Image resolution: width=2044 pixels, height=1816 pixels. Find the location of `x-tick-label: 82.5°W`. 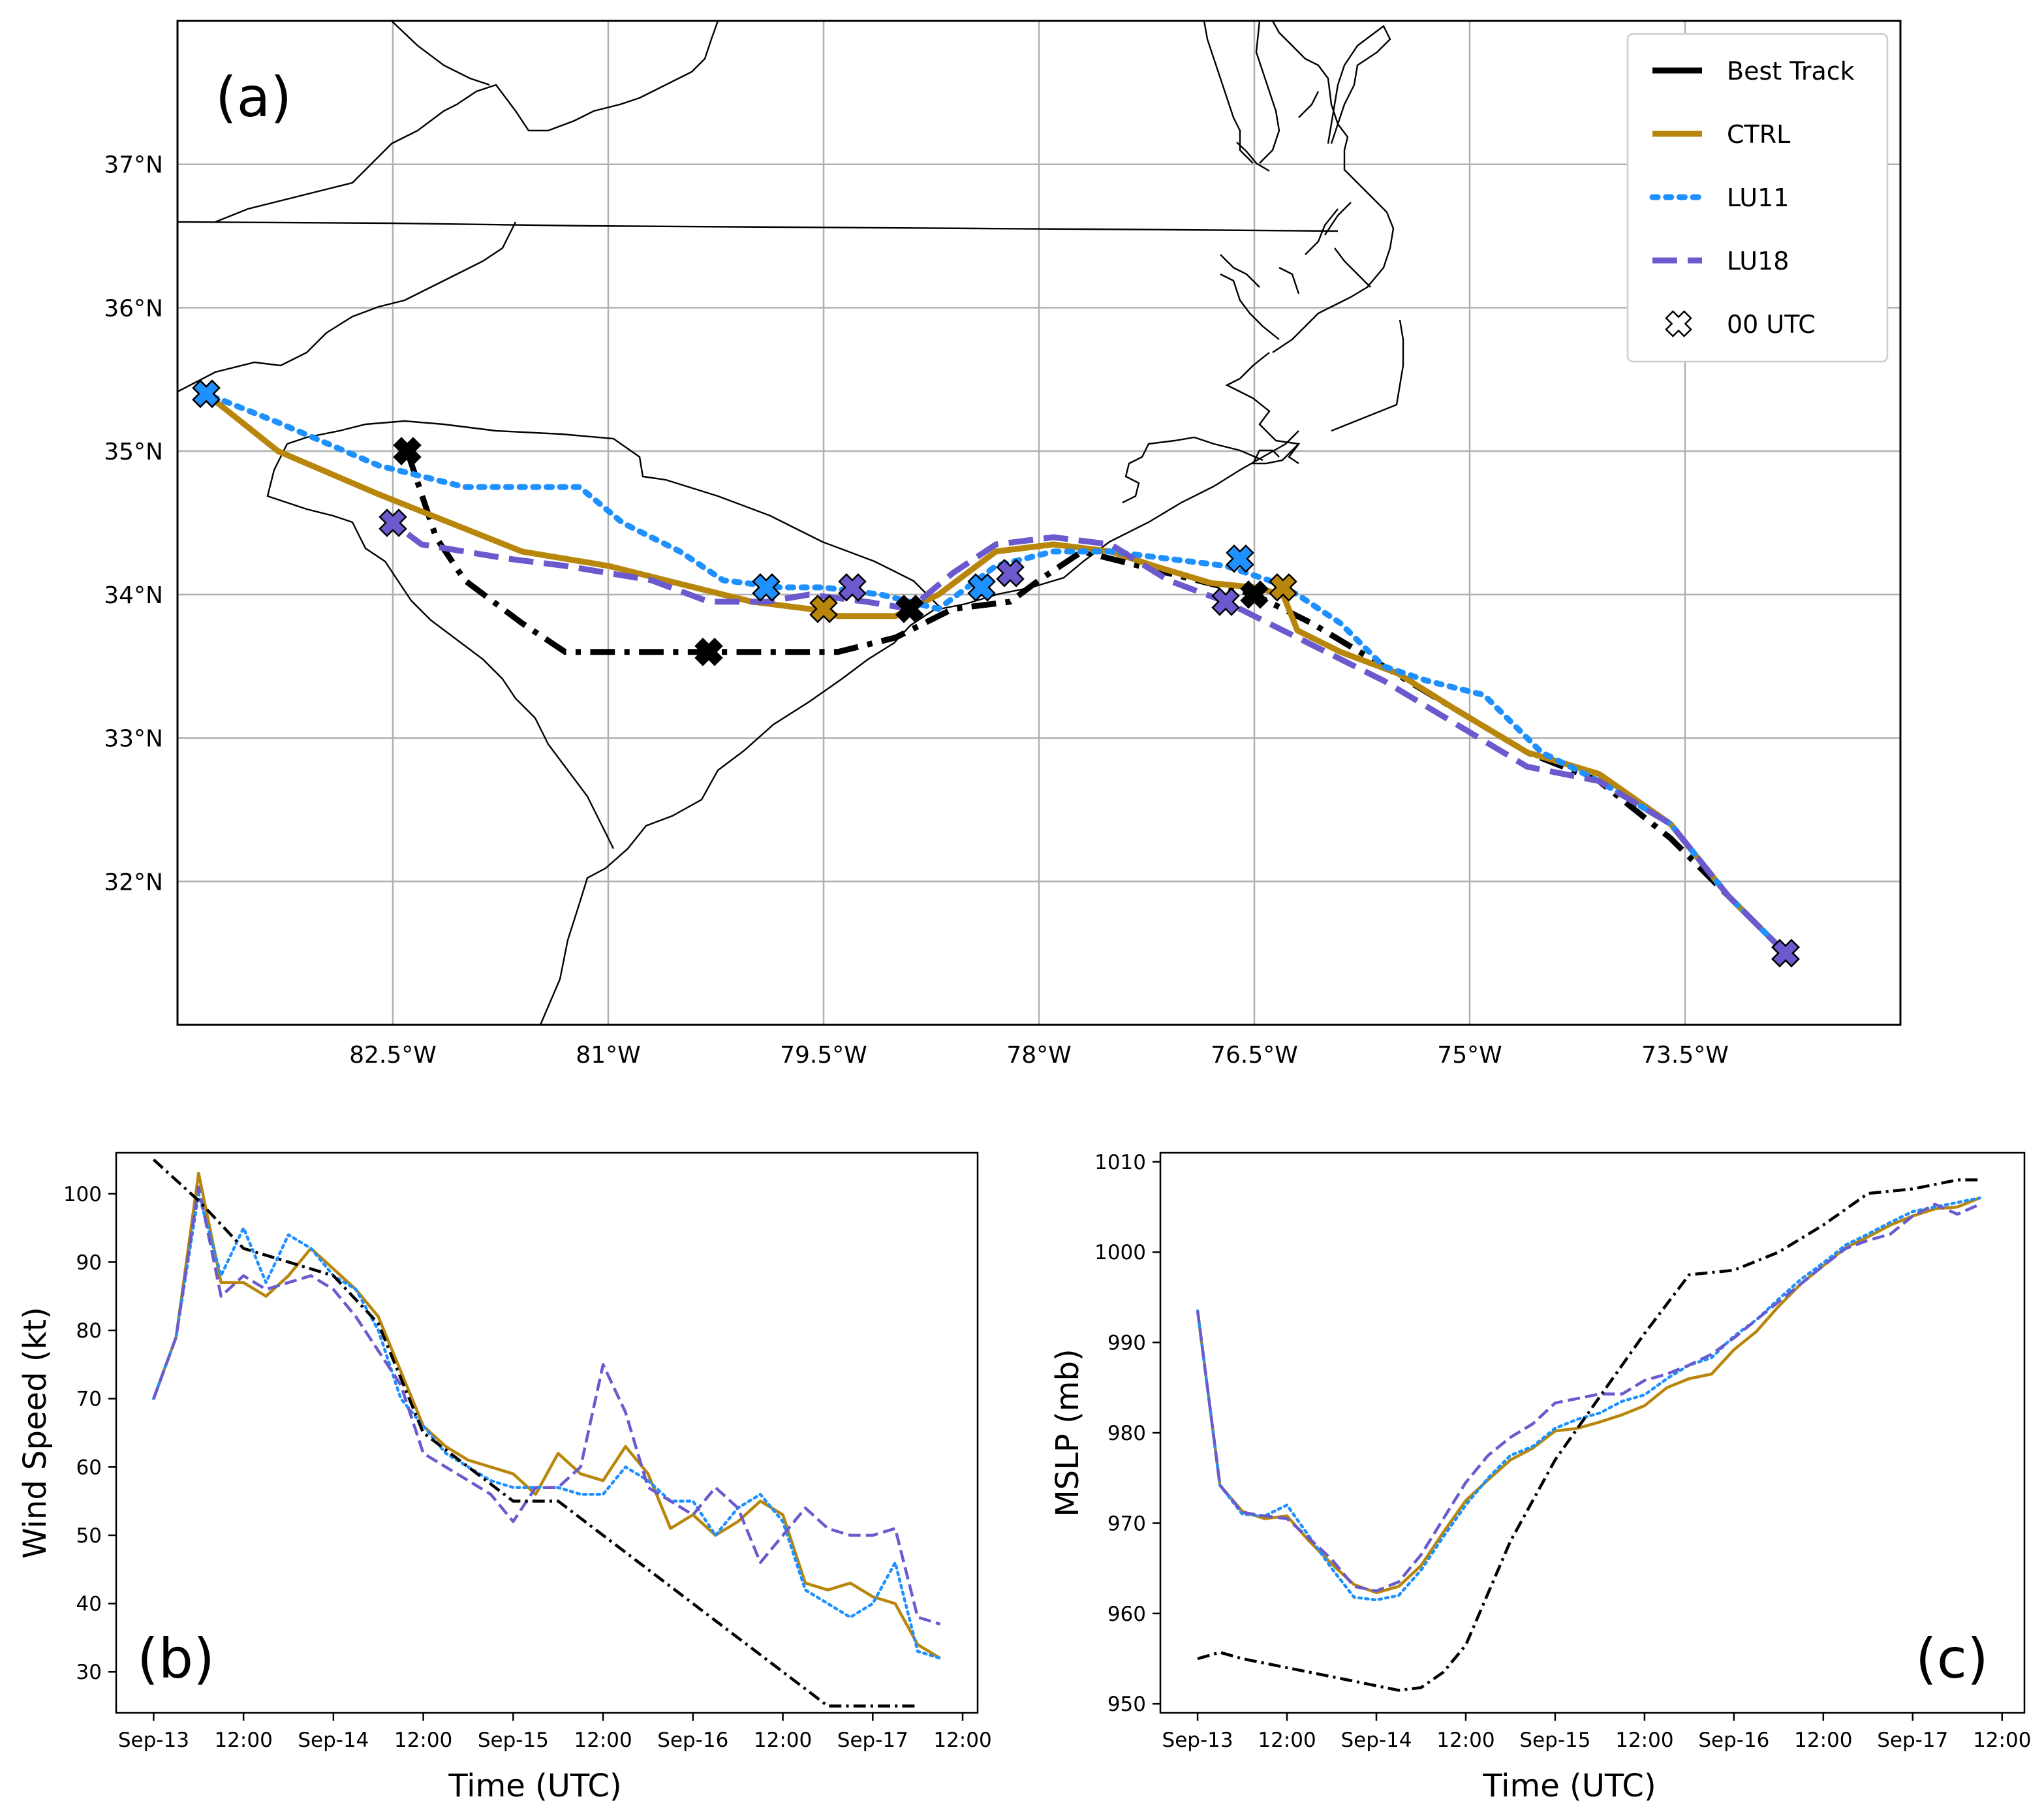

x-tick-label: 82.5°W is located at coordinates (393, 1055).